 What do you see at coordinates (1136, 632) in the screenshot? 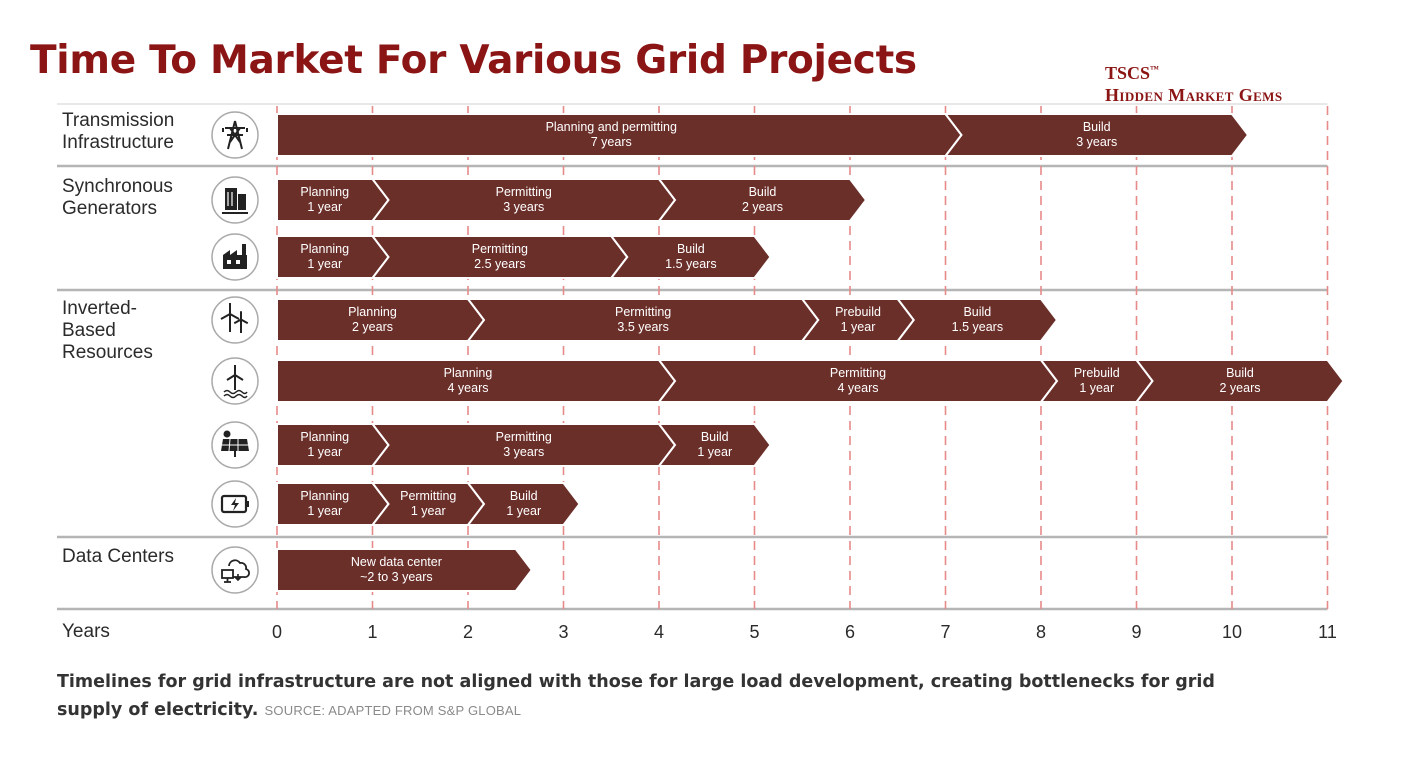
I see `x-tick-label: 9` at bounding box center [1136, 632].